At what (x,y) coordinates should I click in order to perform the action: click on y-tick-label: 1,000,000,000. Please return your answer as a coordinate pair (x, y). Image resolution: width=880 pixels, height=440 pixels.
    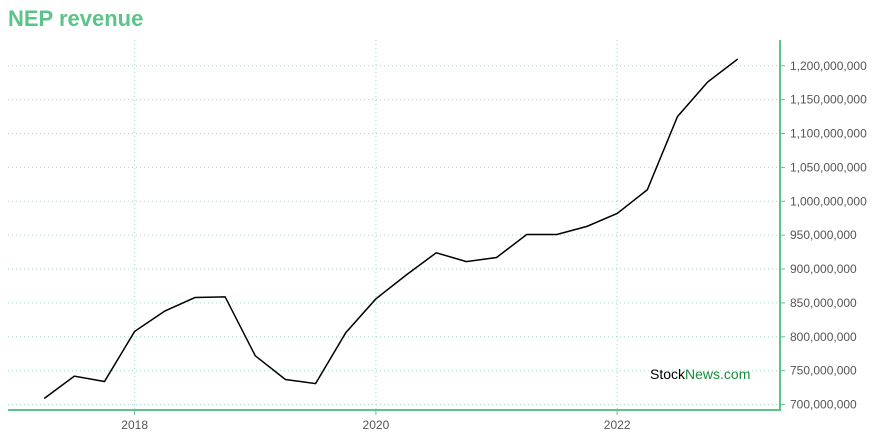
    Looking at the image, I should click on (828, 201).